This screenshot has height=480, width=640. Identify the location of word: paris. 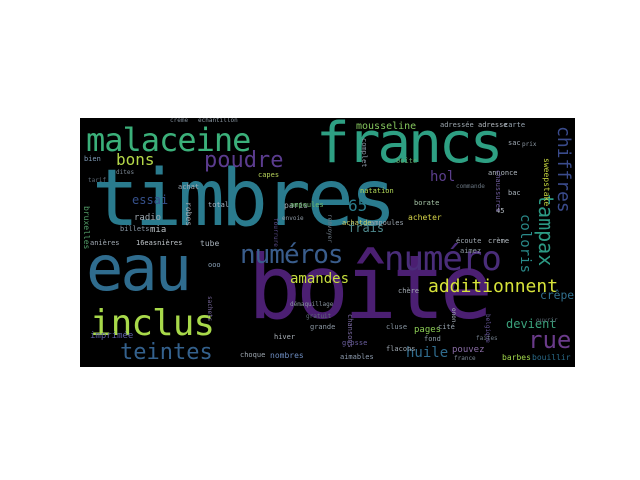
(296, 205).